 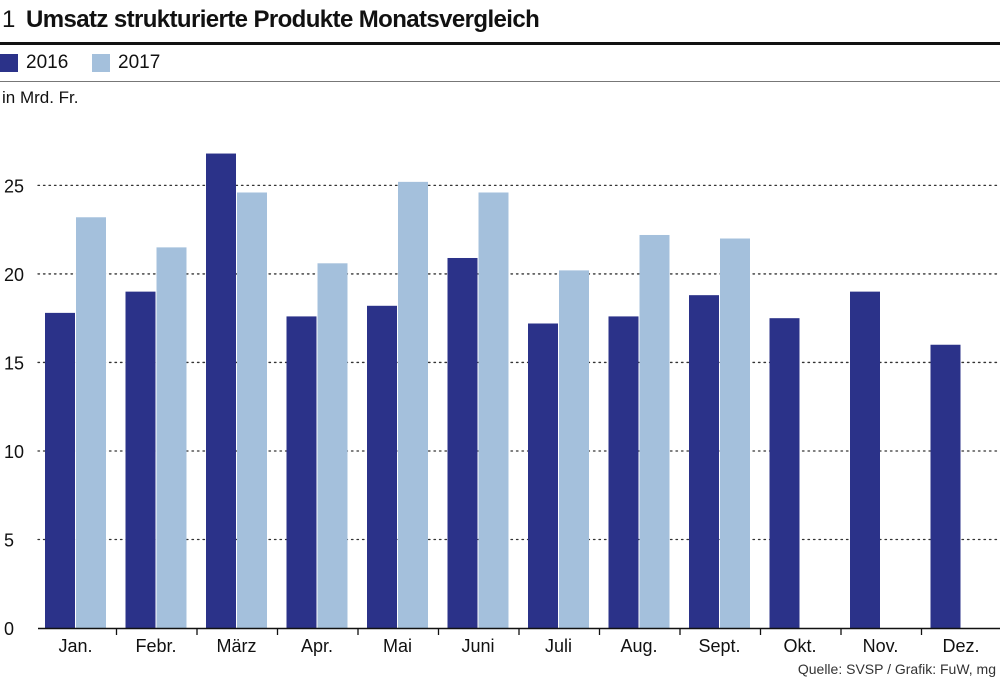 I want to click on x-tick-label-1: Jan., so click(x=75, y=646).